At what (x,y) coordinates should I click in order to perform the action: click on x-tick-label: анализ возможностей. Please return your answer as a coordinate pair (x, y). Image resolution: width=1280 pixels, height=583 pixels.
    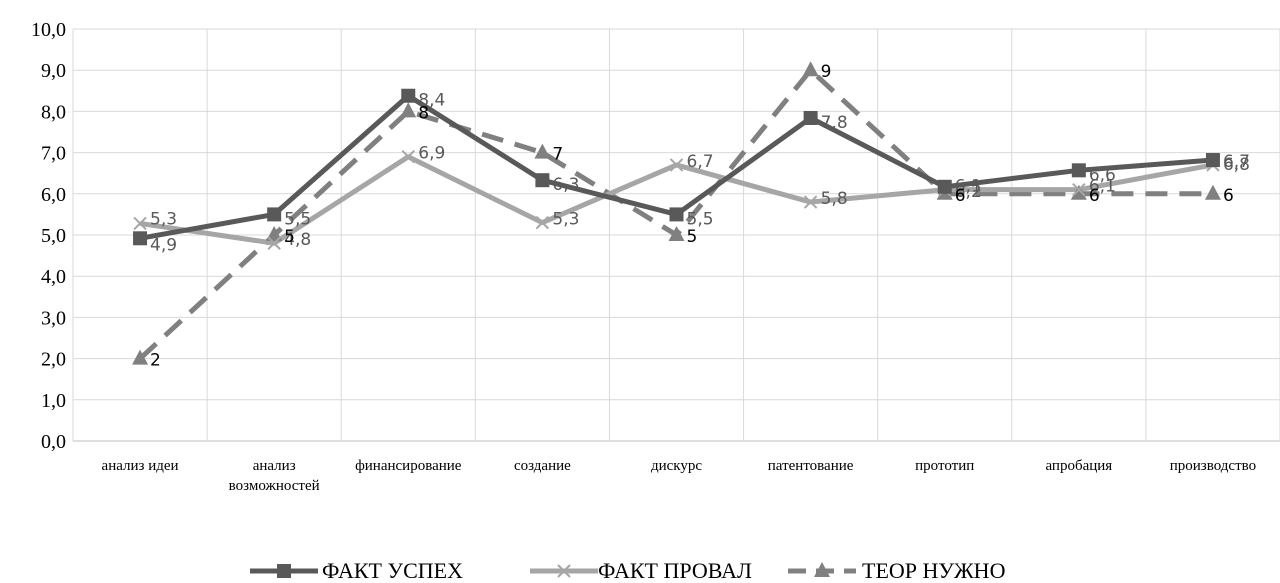
    Looking at the image, I should click on (274, 476).